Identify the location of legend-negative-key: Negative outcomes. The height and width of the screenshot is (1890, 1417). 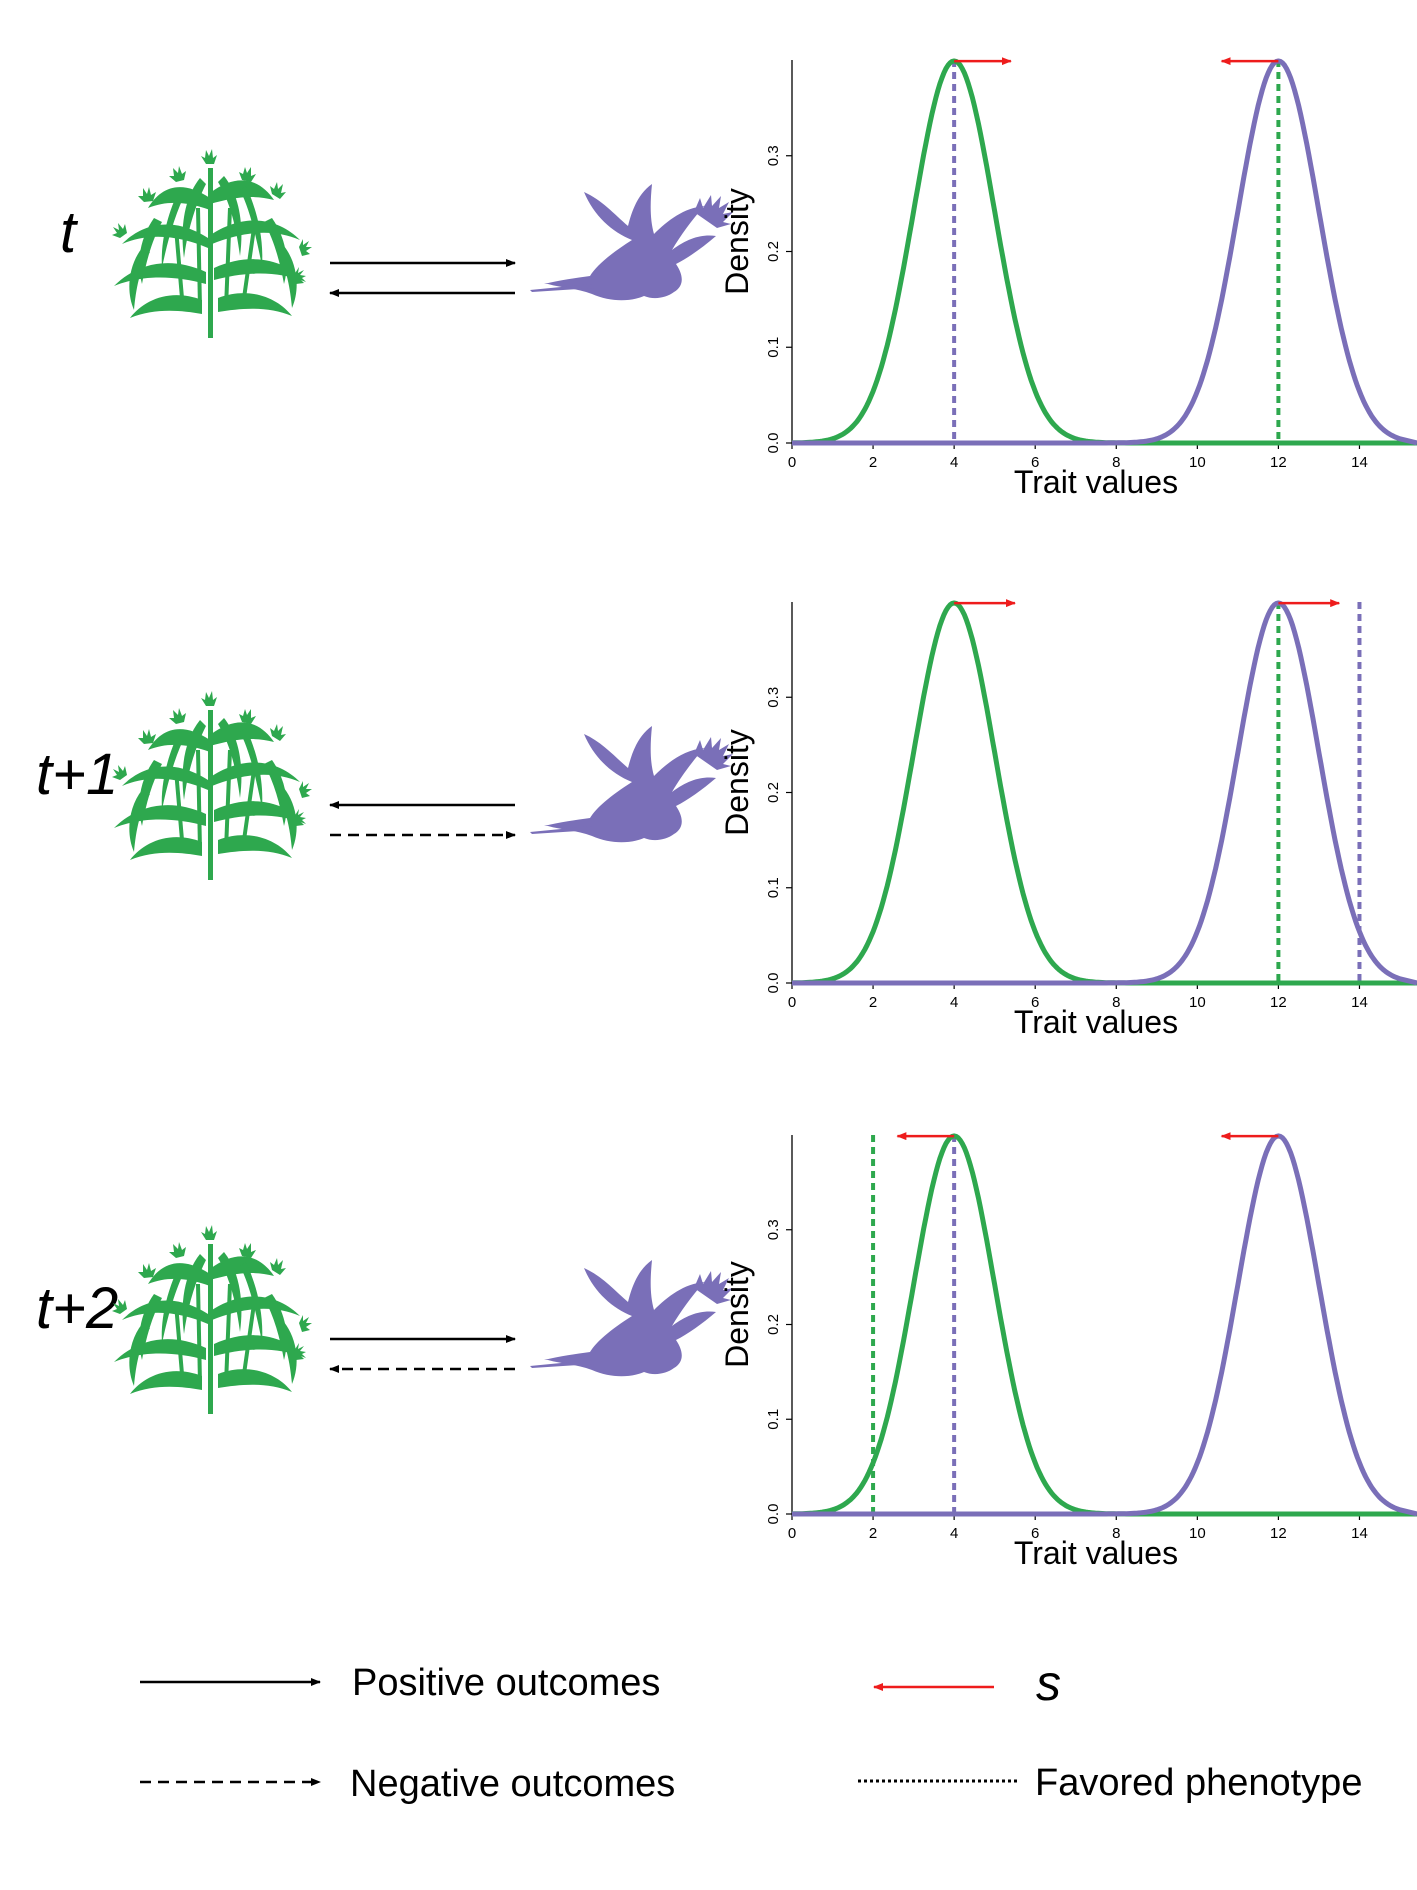
(407, 1784).